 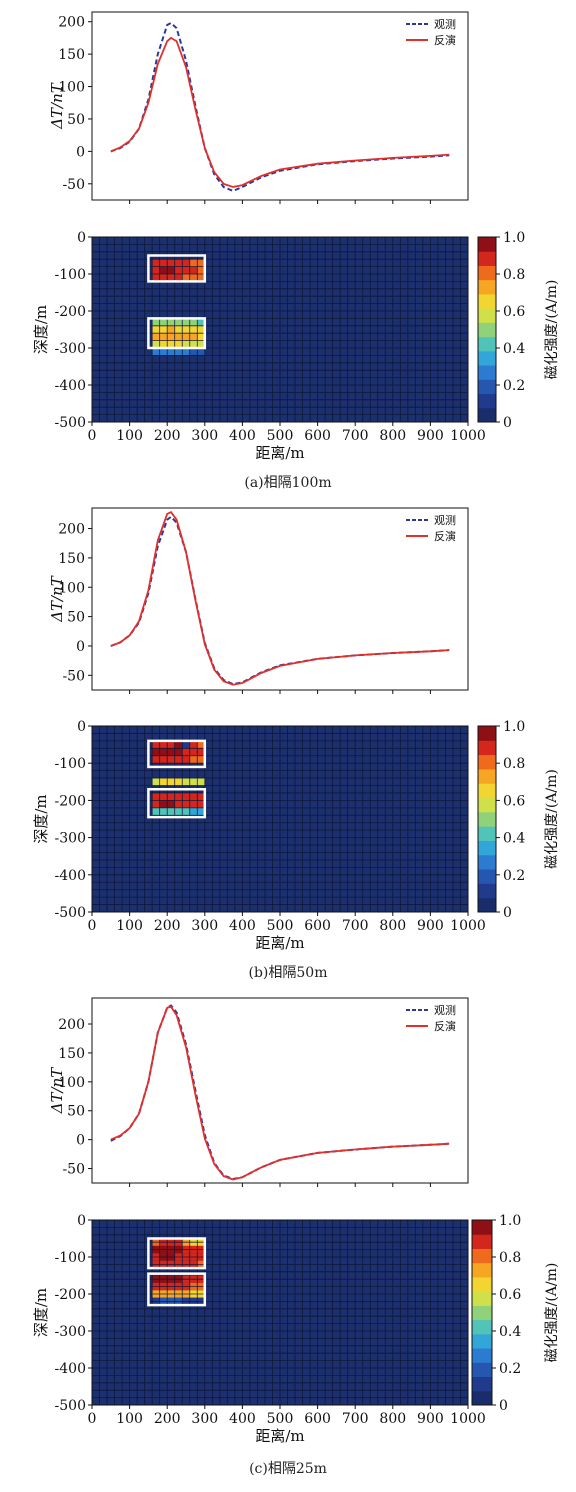 What do you see at coordinates (468, 436) in the screenshot?
I see `section-x-tick-label-a: 1000` at bounding box center [468, 436].